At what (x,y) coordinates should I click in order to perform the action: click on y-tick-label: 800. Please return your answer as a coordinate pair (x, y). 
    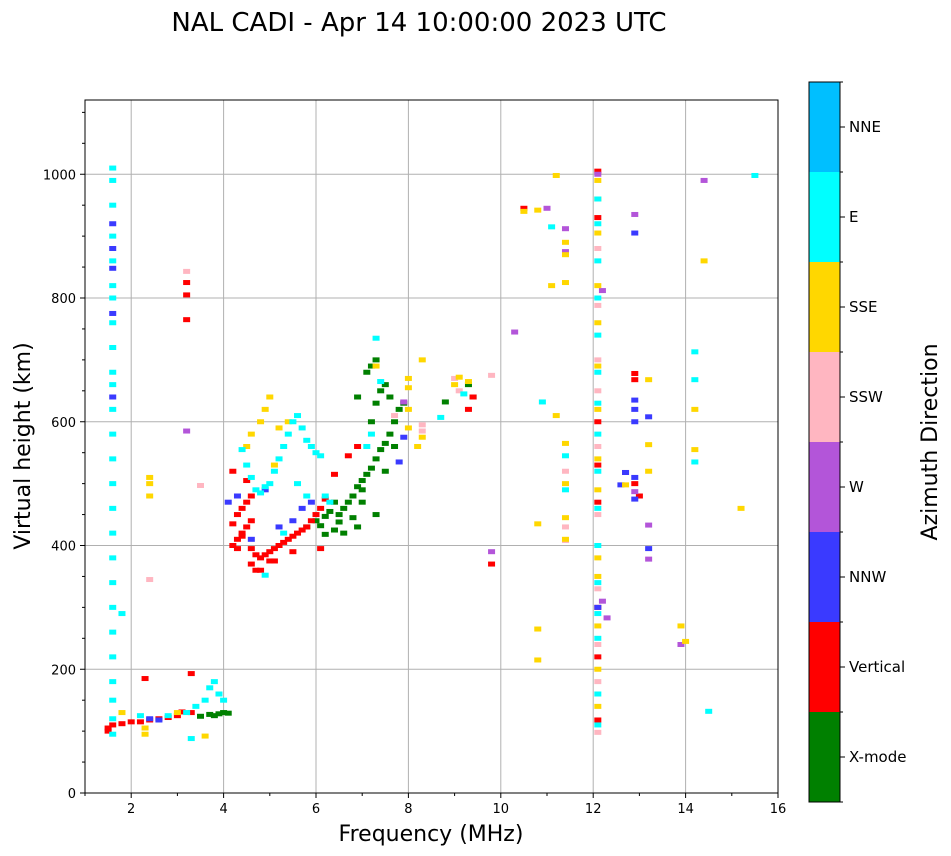
    Looking at the image, I should click on (63, 299).